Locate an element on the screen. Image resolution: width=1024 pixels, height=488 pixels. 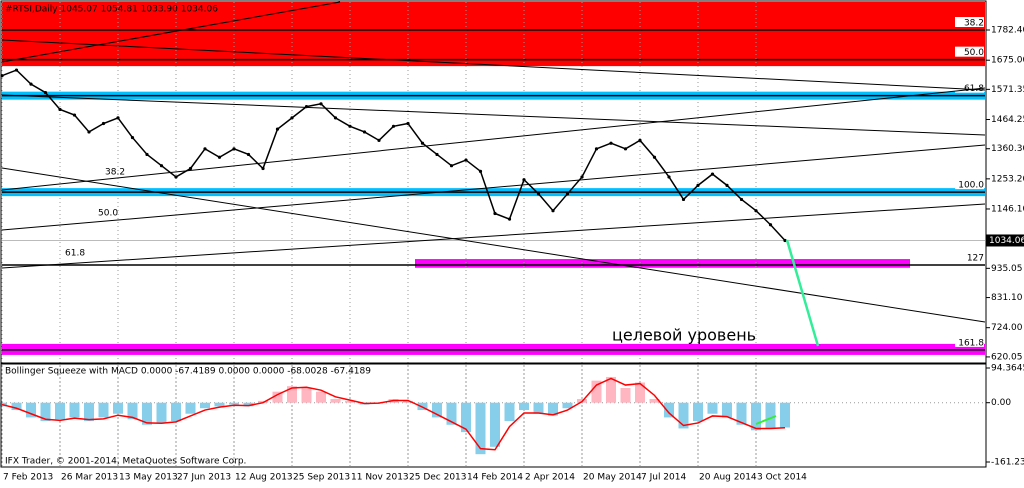
x-tick-label: 11 Nov 2013 is located at coordinates (380, 478).